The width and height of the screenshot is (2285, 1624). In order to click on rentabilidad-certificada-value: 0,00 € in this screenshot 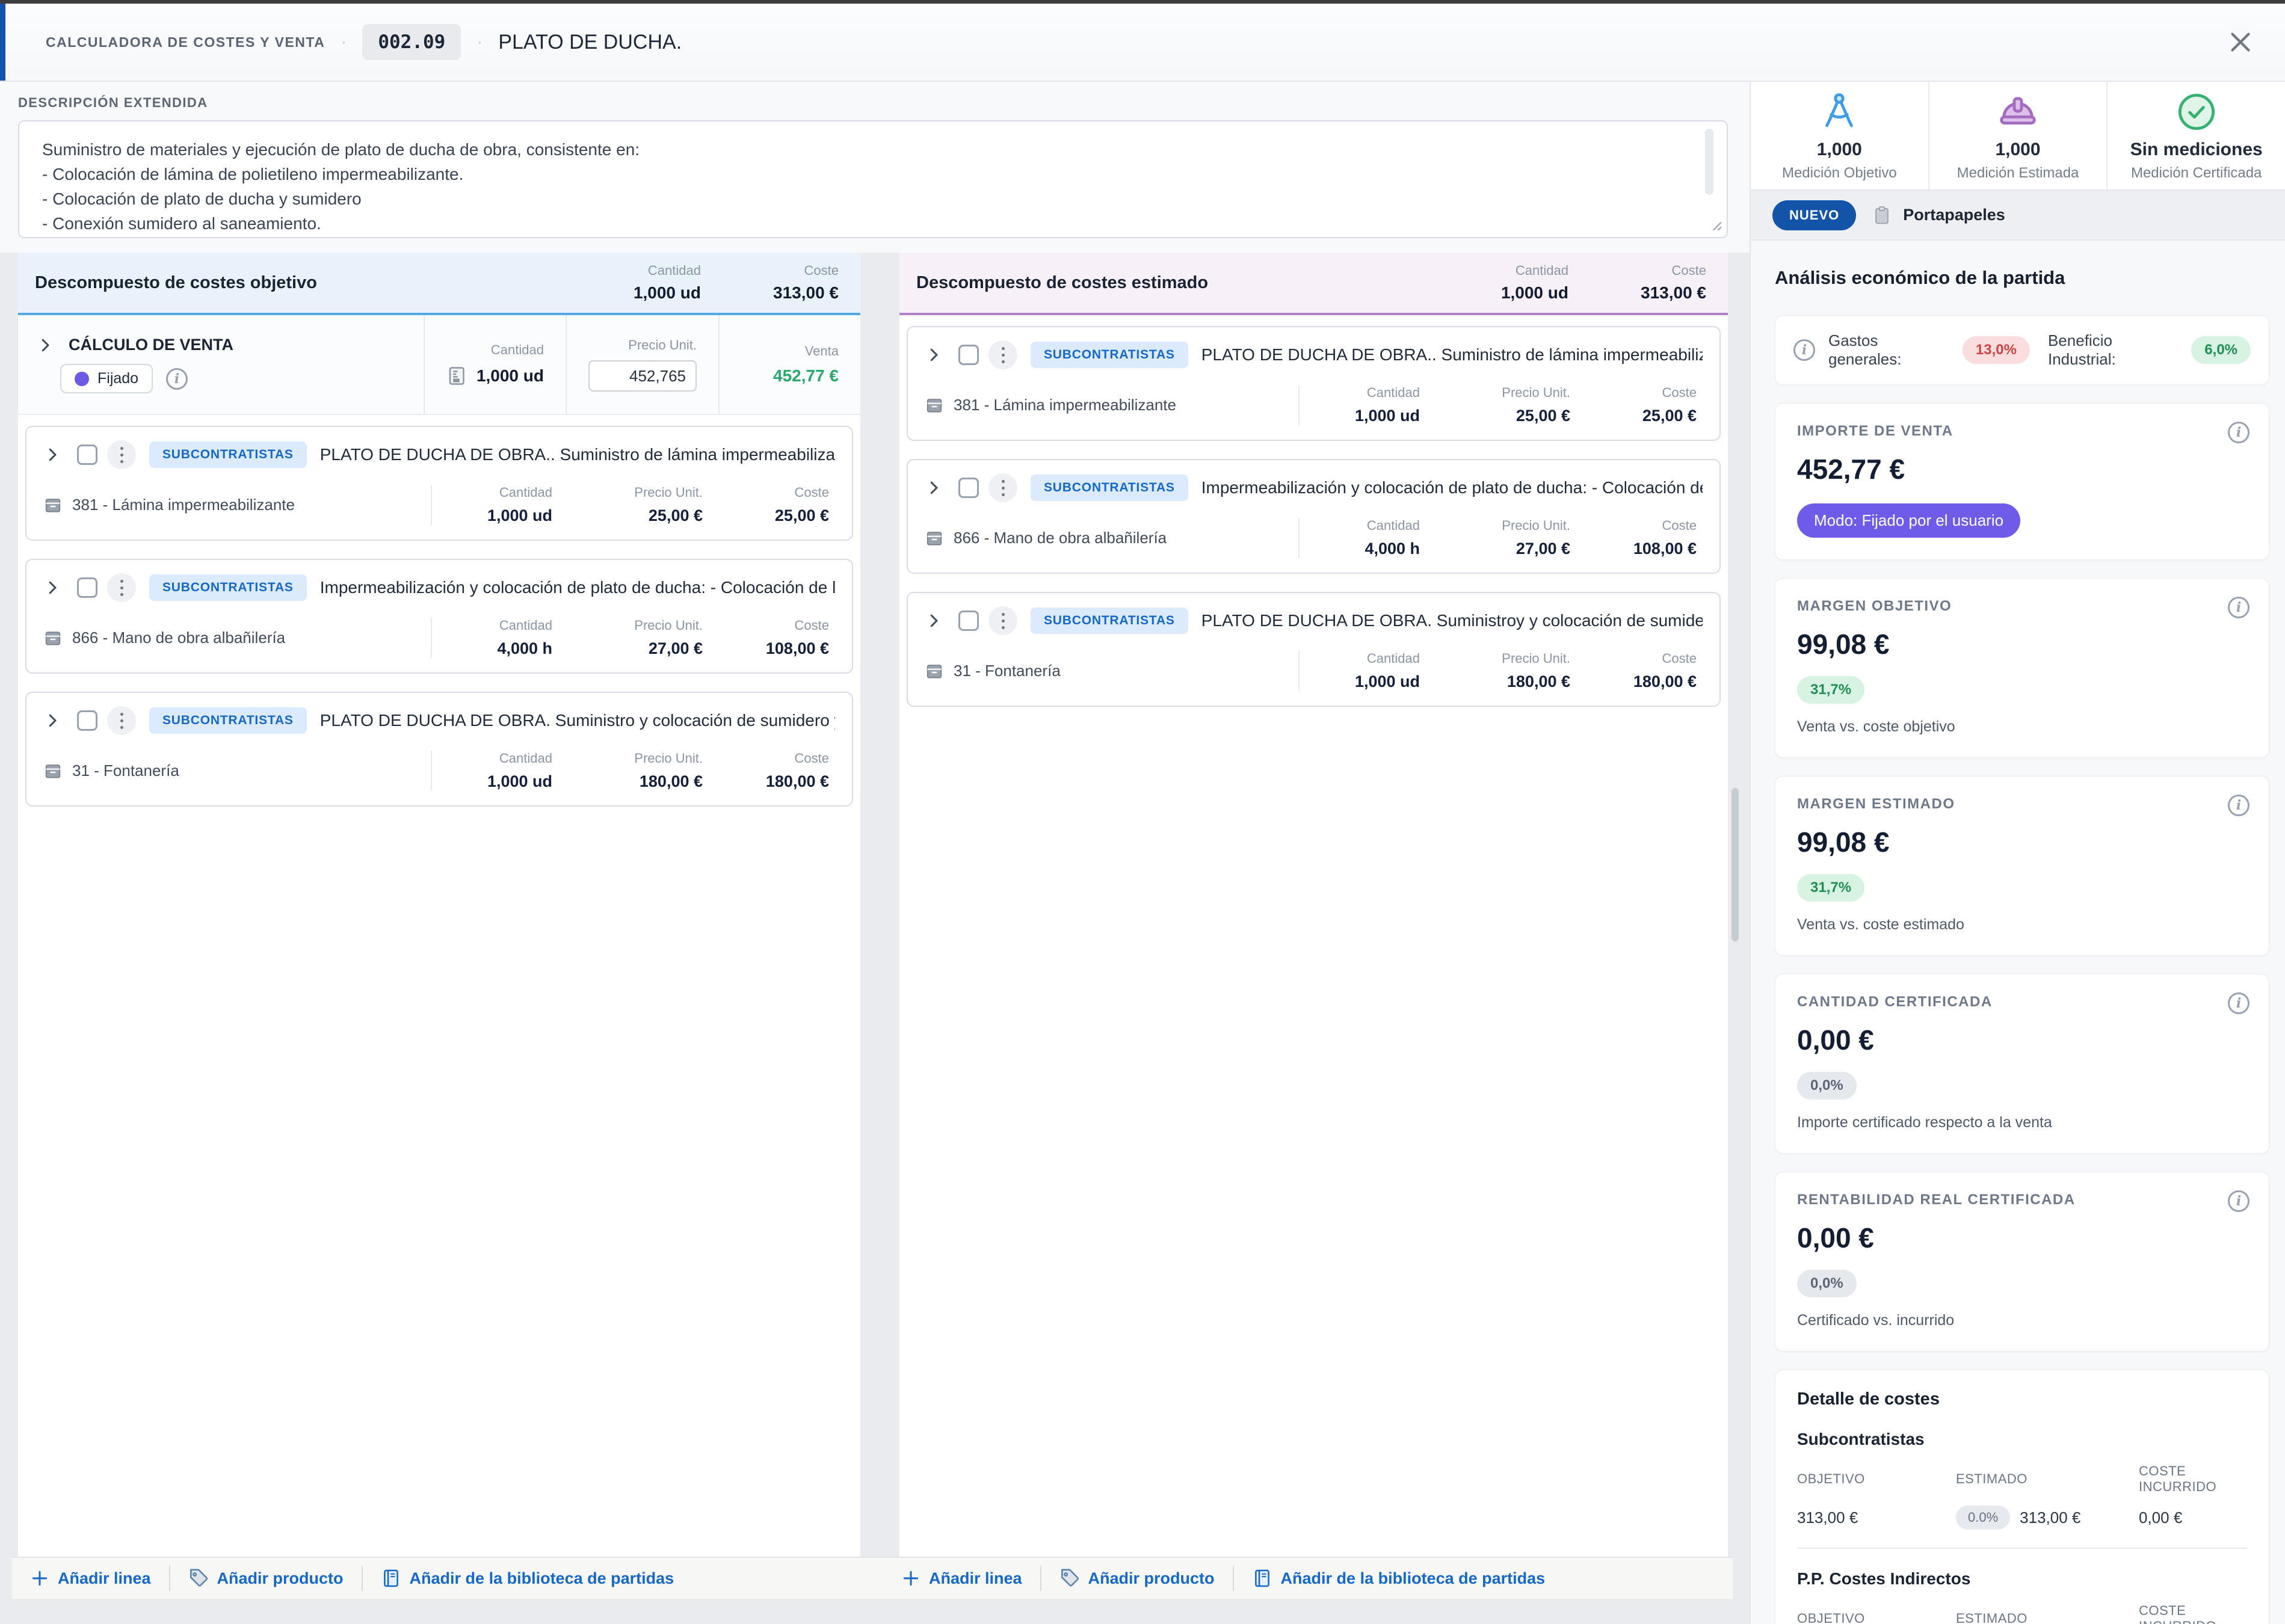, I will do `click(1835, 1237)`.